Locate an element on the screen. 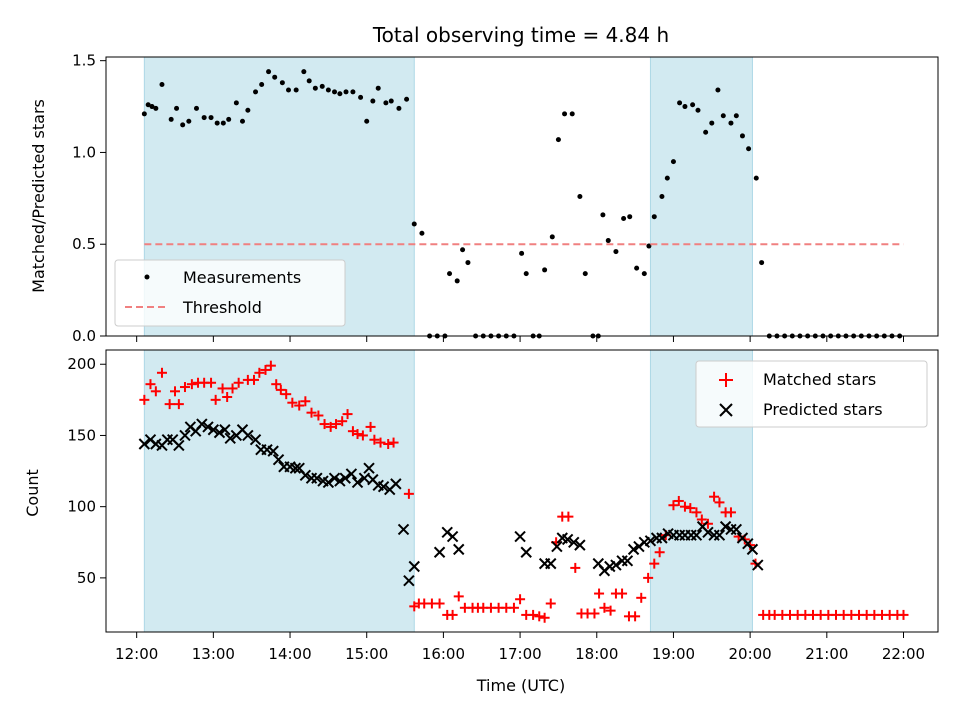 Image resolution: width=960 pixels, height=720 pixels. x-tick-label: 19:00 is located at coordinates (673, 654).